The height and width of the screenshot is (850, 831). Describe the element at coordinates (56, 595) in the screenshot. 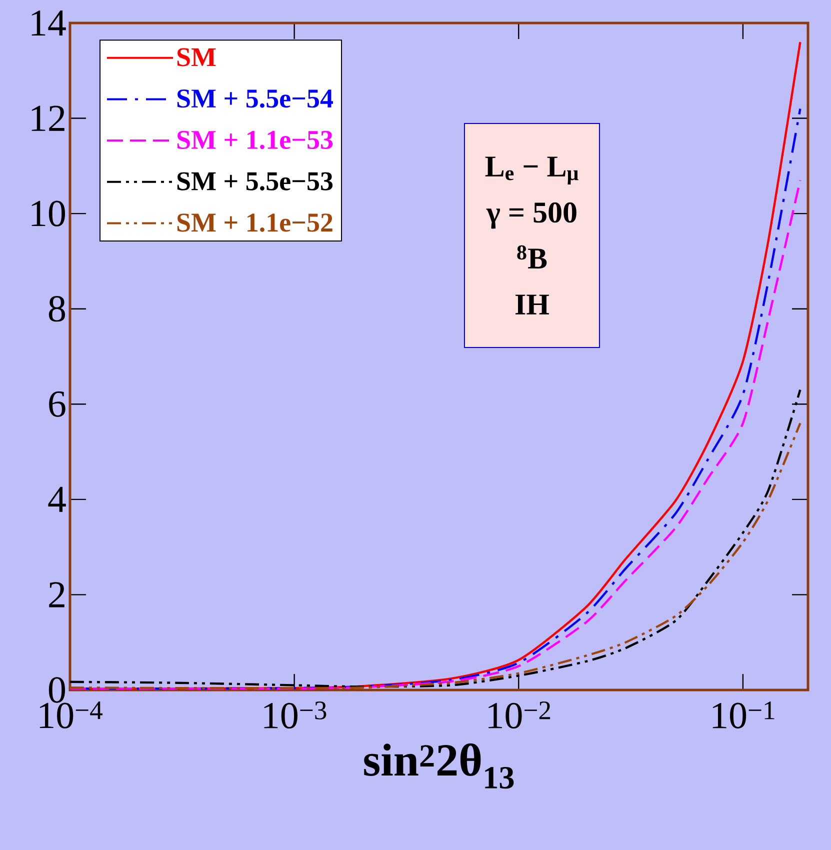

I see `y-tick-label: 2` at that location.